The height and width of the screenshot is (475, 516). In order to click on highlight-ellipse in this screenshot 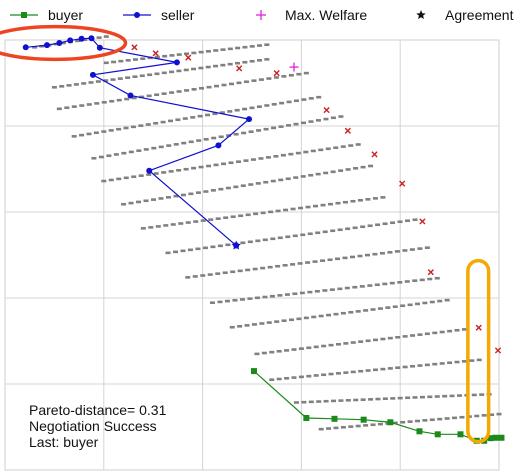, I will do `click(64, 43)`.